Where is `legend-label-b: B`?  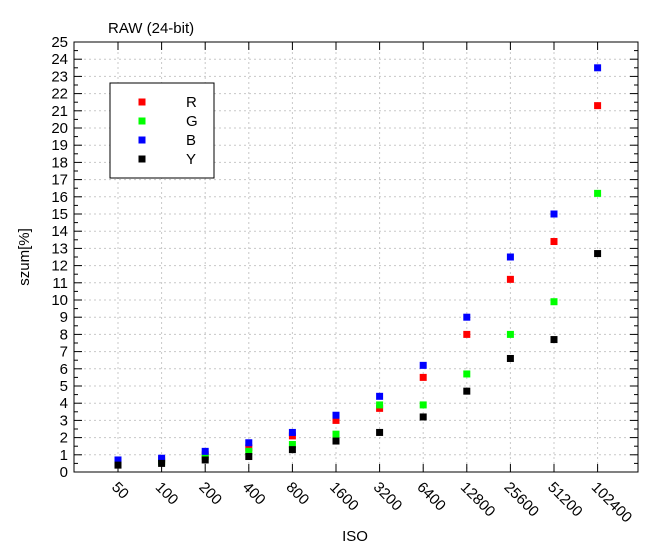 legend-label-b: B is located at coordinates (191, 140).